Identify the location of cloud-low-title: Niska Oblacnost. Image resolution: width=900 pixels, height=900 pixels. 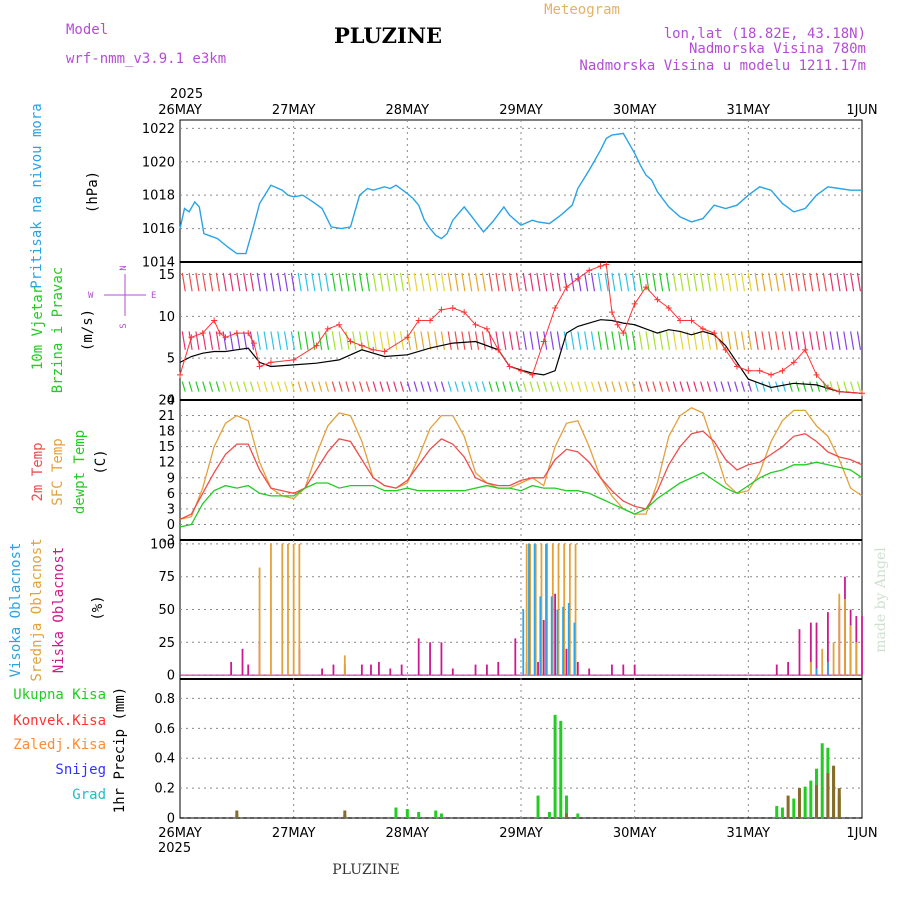
(59, 610).